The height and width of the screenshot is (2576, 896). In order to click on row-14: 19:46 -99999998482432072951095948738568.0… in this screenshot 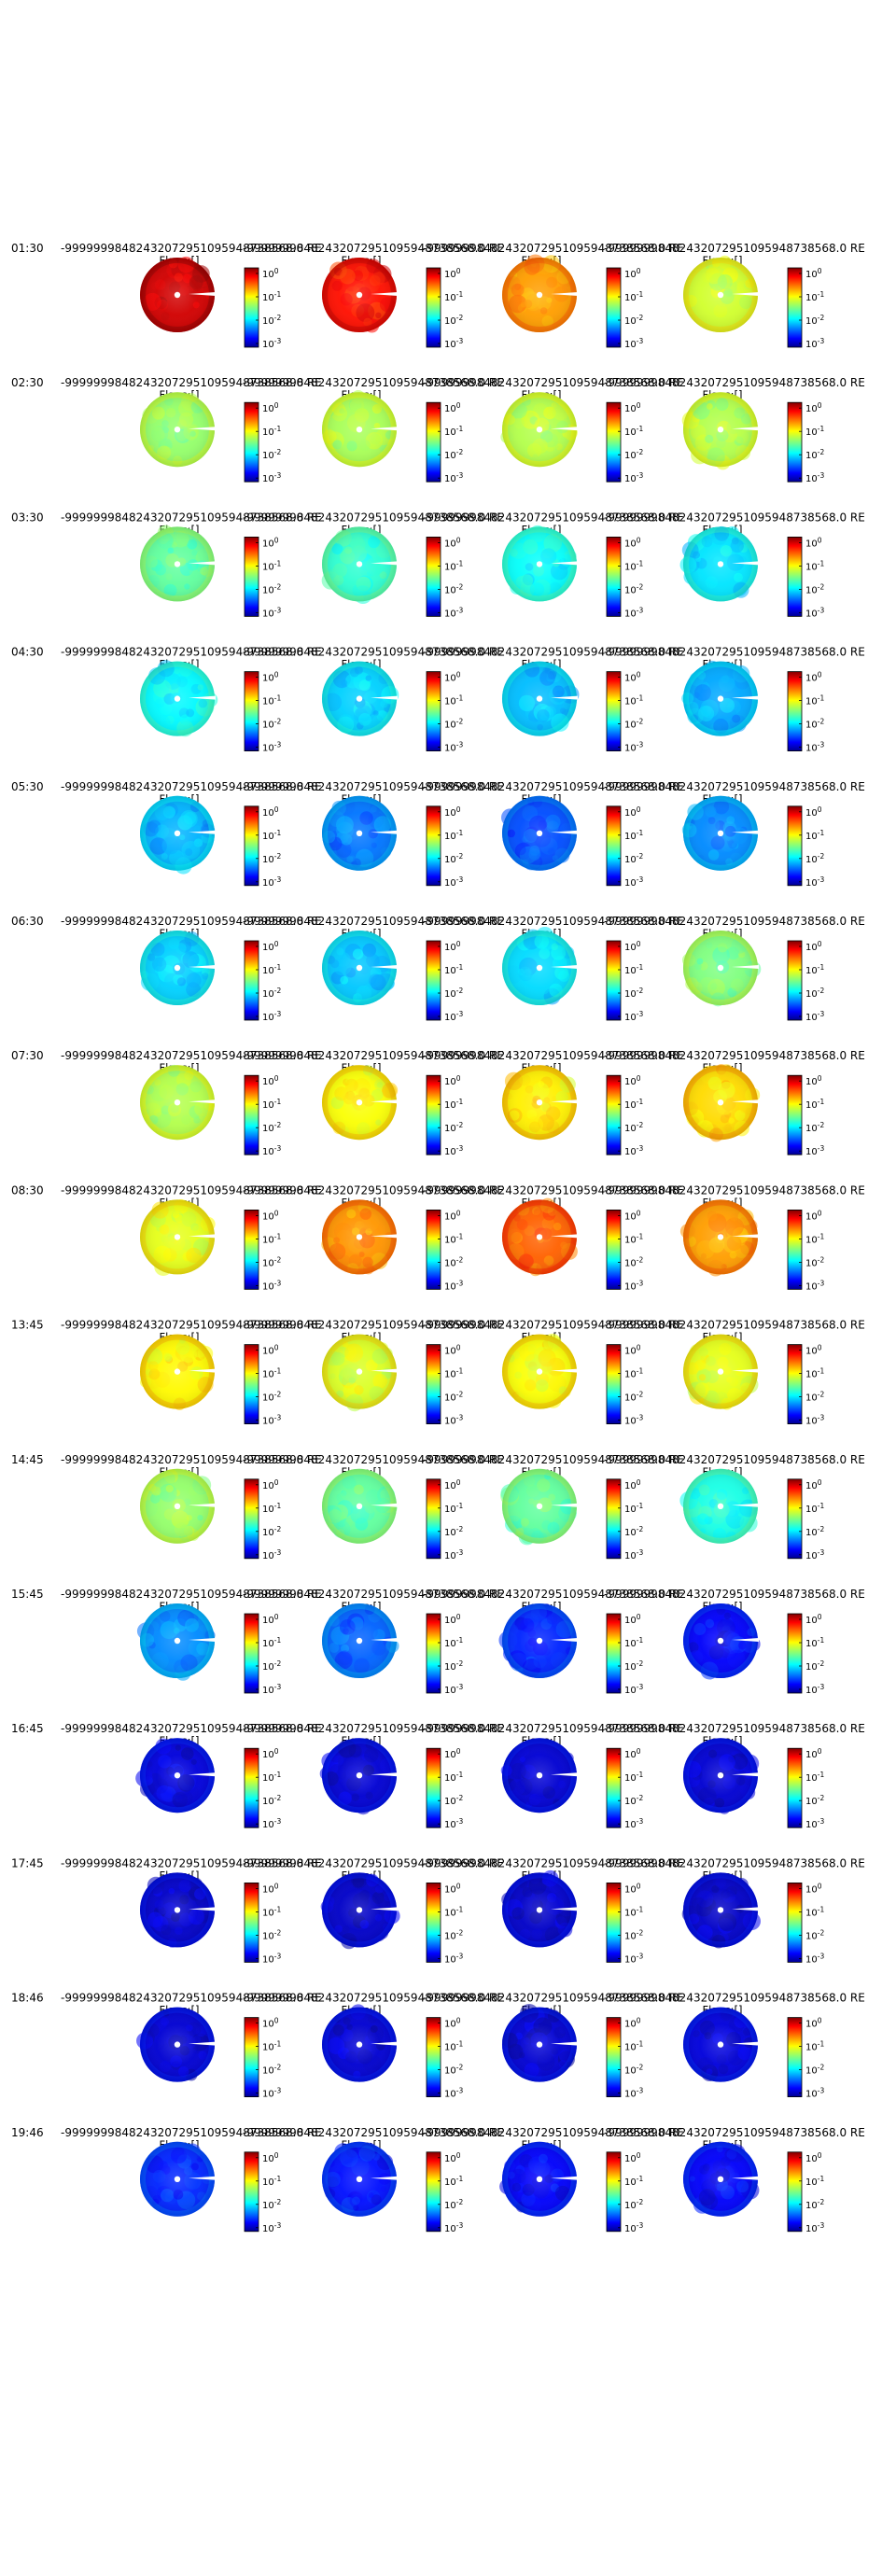, I will do `click(438, 2180)`.